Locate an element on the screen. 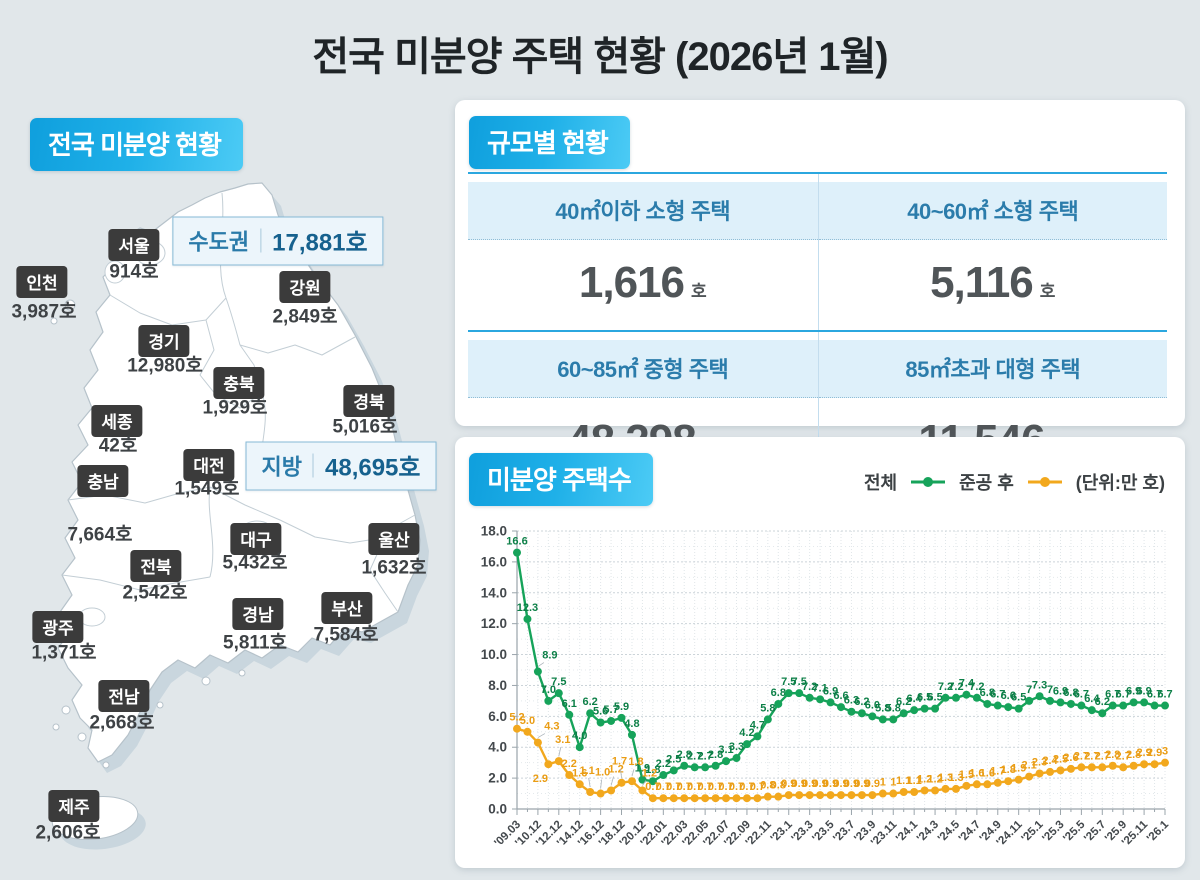 Image resolution: width=1200 pixels, height=880 pixels. map-region-chip: 경북 is located at coordinates (369, 401).